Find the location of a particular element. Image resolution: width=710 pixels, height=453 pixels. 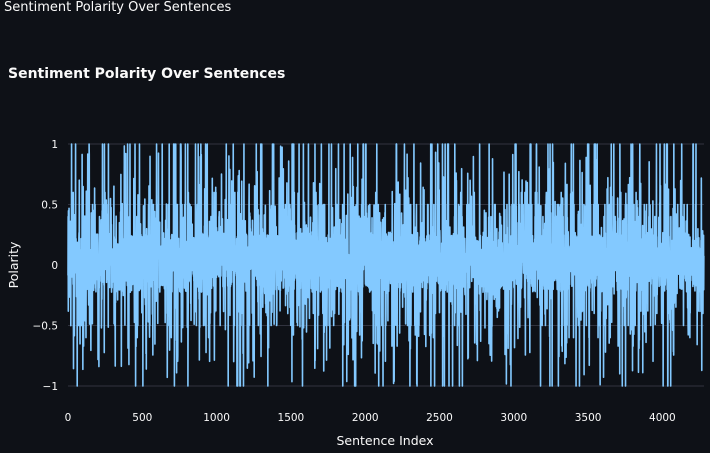

x-tick-label: 2000 is located at coordinates (365, 418).